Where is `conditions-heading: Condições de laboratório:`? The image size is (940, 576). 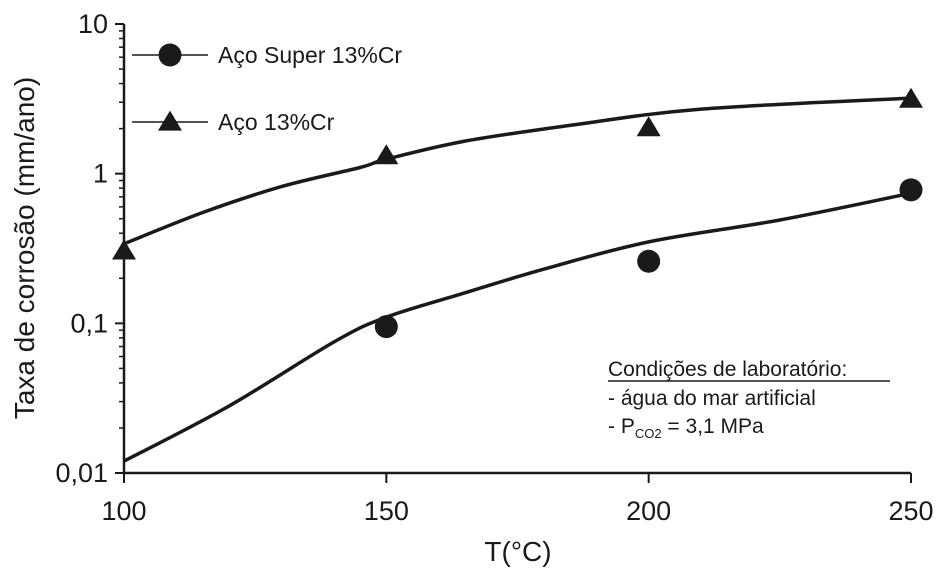 conditions-heading: Condições de laboratório: is located at coordinates (727, 369).